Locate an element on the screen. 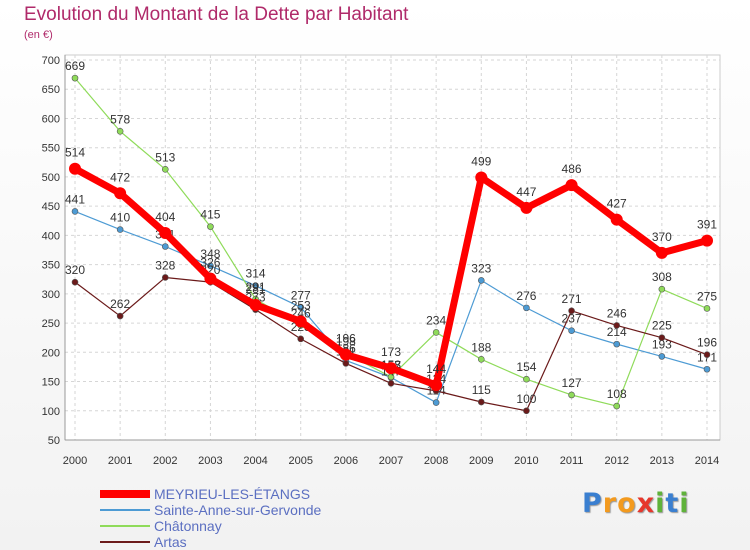 This screenshot has width=750, height=550. data-label: 276 is located at coordinates (526, 296).